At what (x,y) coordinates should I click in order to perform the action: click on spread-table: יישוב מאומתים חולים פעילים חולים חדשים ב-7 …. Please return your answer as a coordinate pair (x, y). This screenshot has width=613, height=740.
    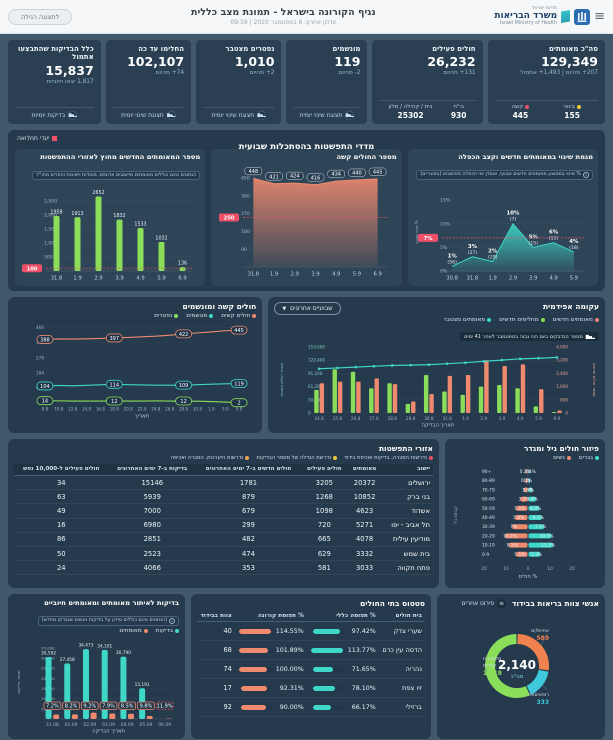
    Looking at the image, I should click on (223, 520).